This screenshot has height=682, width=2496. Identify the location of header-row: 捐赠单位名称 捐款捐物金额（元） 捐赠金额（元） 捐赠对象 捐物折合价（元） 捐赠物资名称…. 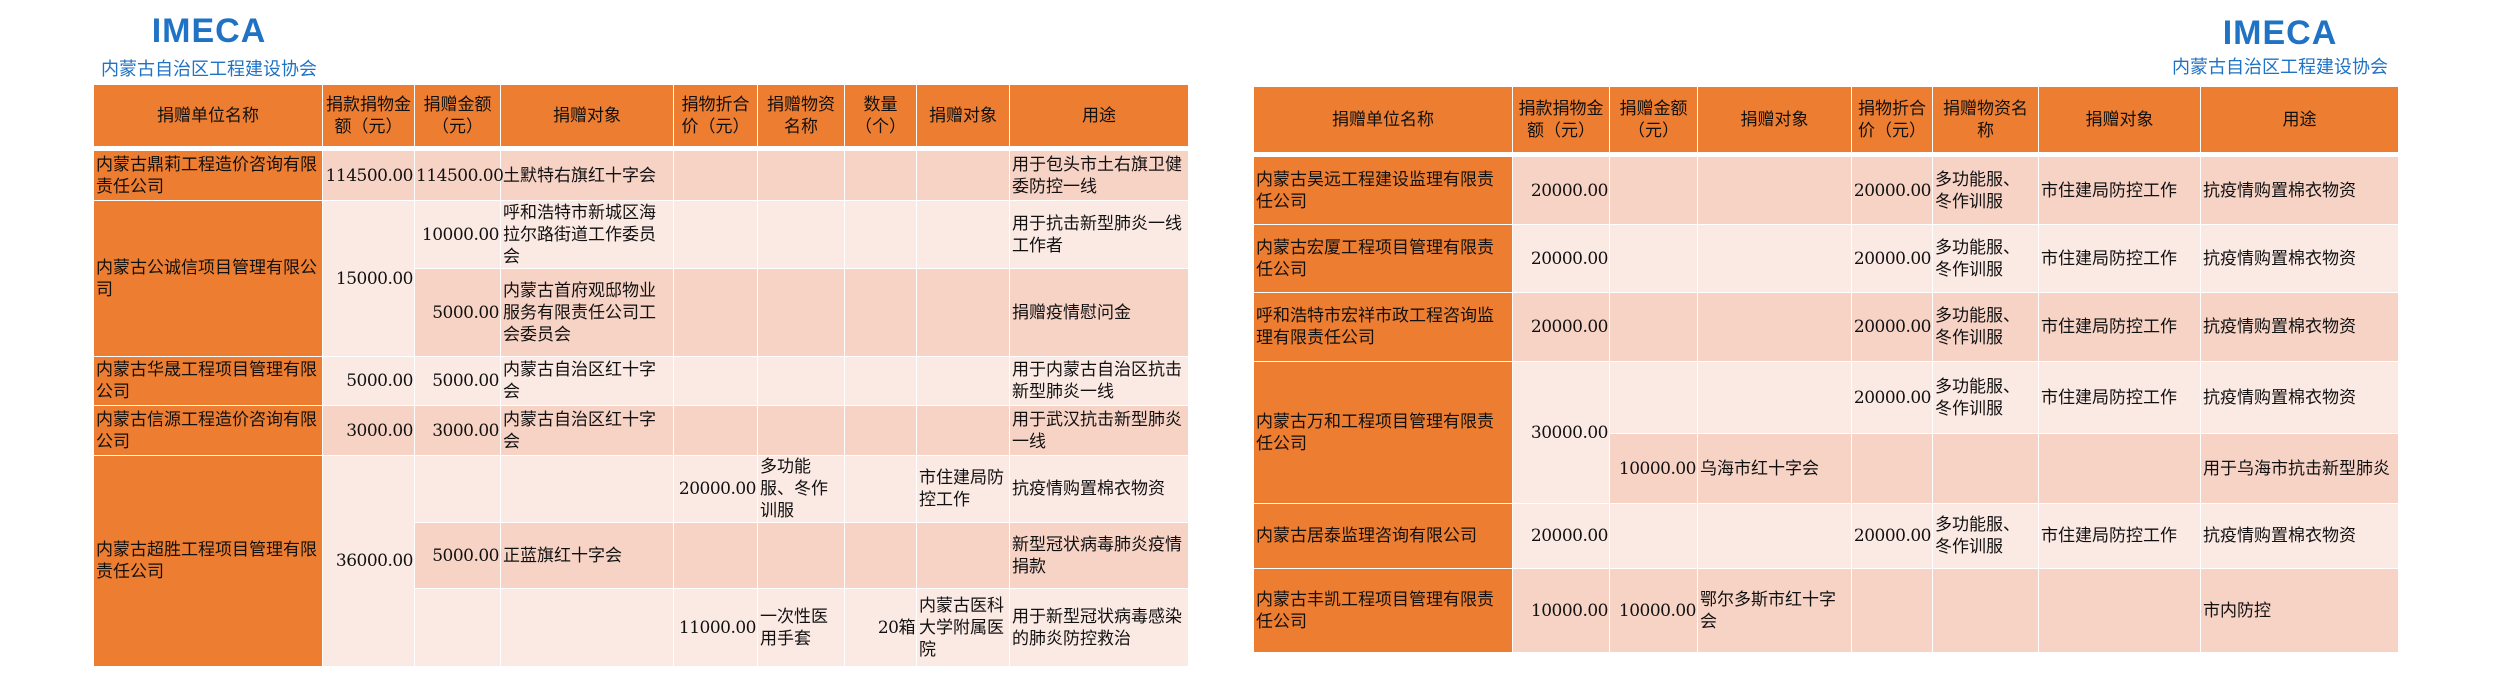
(641, 118).